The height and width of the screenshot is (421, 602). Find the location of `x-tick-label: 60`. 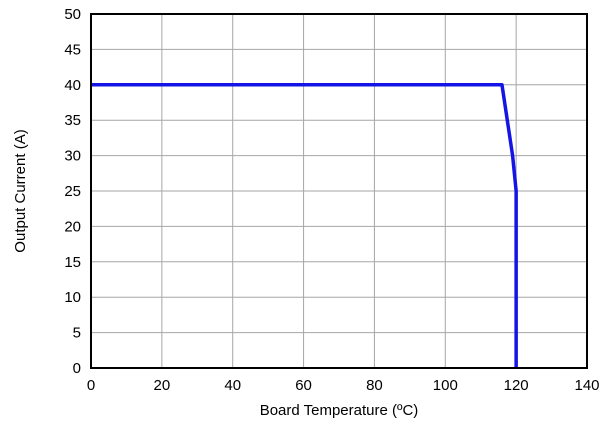

x-tick-label: 60 is located at coordinates (303, 385).